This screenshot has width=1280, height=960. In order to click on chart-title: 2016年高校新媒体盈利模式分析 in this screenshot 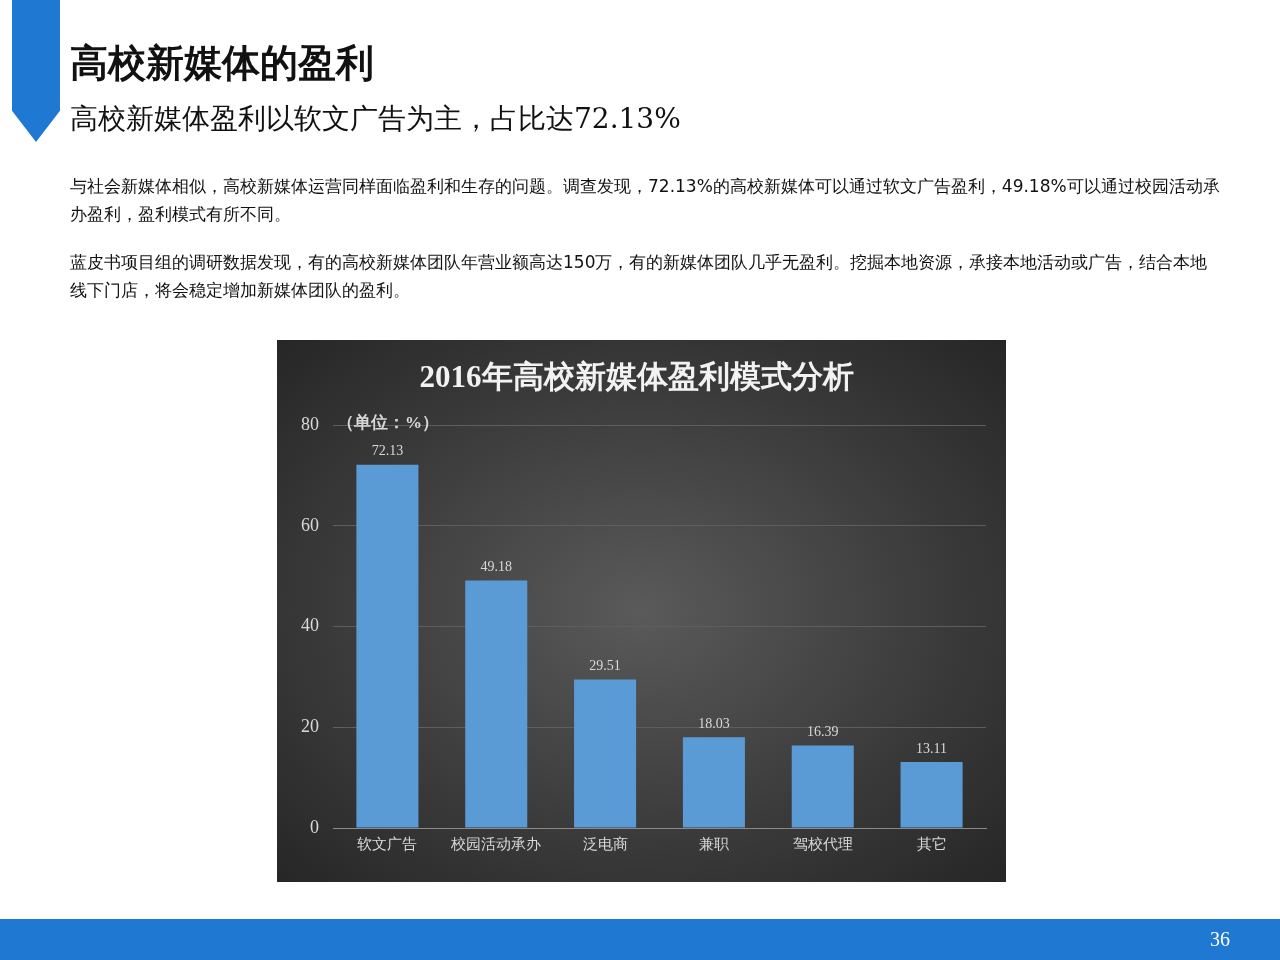, I will do `click(636, 376)`.